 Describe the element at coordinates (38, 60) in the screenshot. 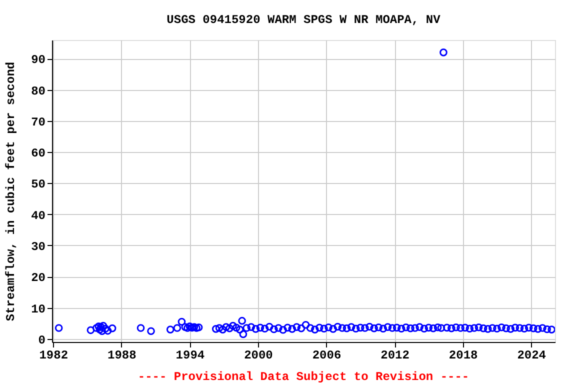

I see `y-tick-label: 90` at that location.